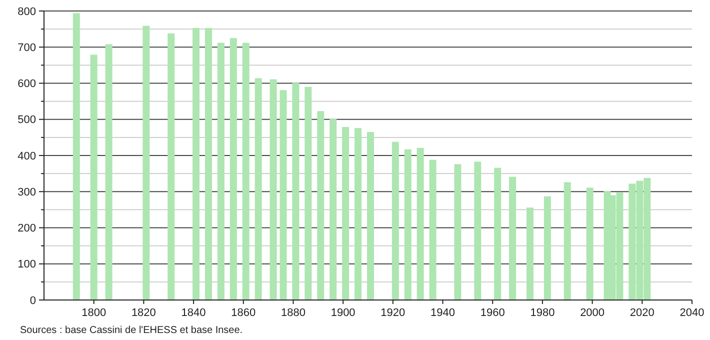  What do you see at coordinates (33, 300) in the screenshot?
I see `y-tick-label: 0` at bounding box center [33, 300].